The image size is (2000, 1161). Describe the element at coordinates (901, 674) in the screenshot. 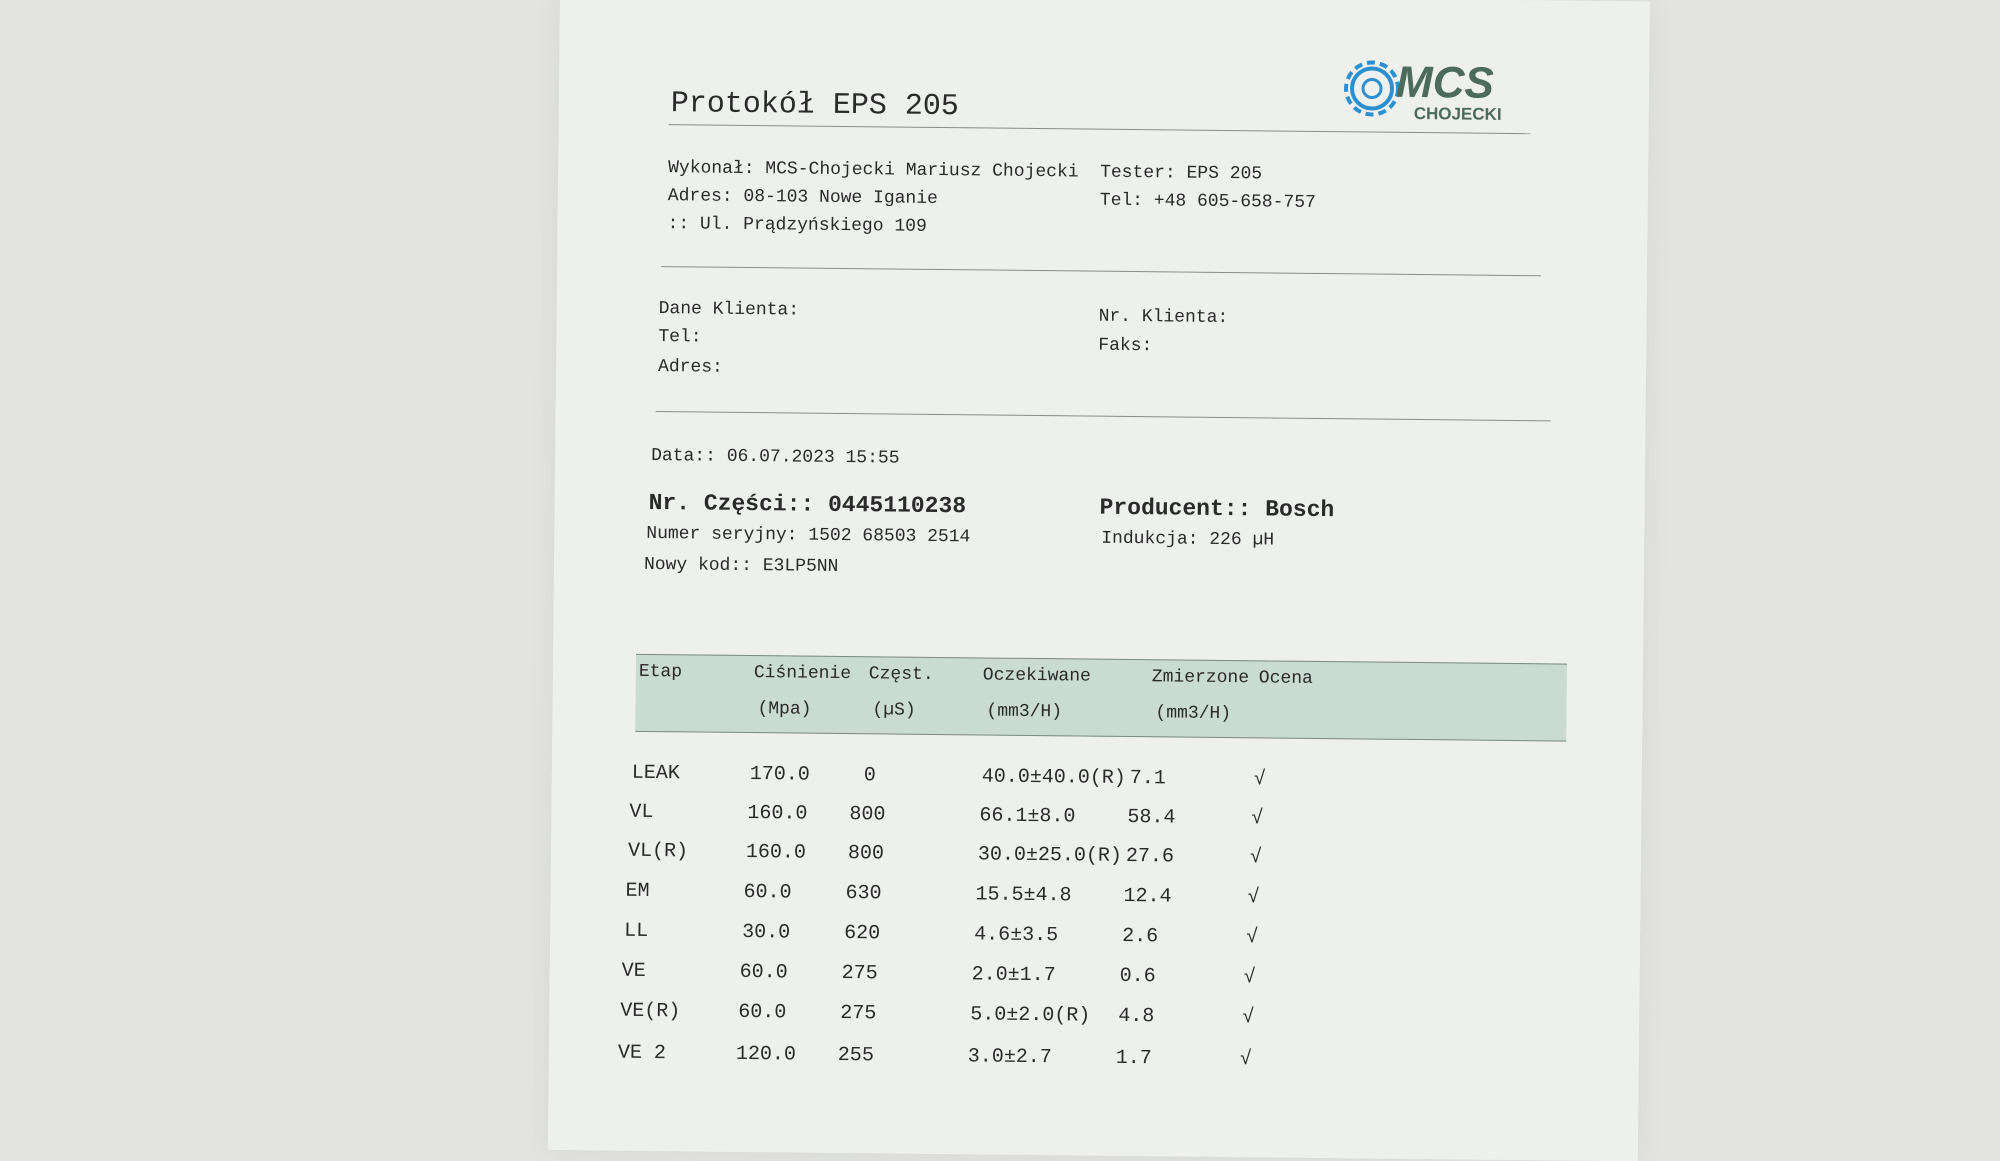

I see `column-header: Częst.` at that location.